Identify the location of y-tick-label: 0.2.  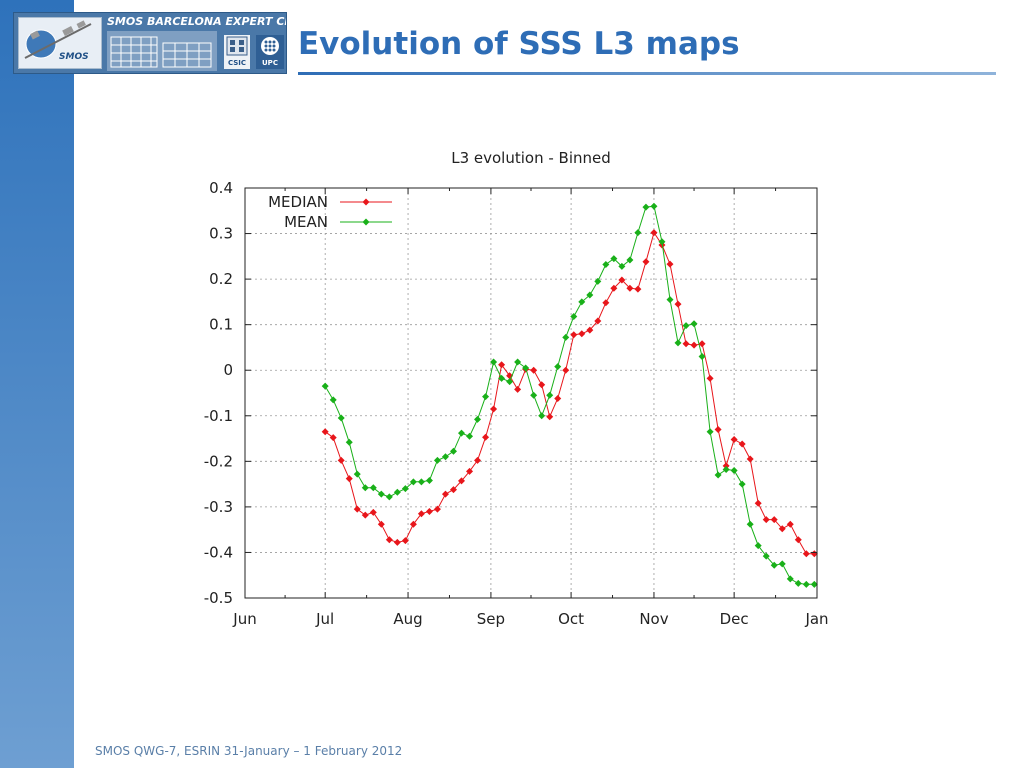
(221, 279).